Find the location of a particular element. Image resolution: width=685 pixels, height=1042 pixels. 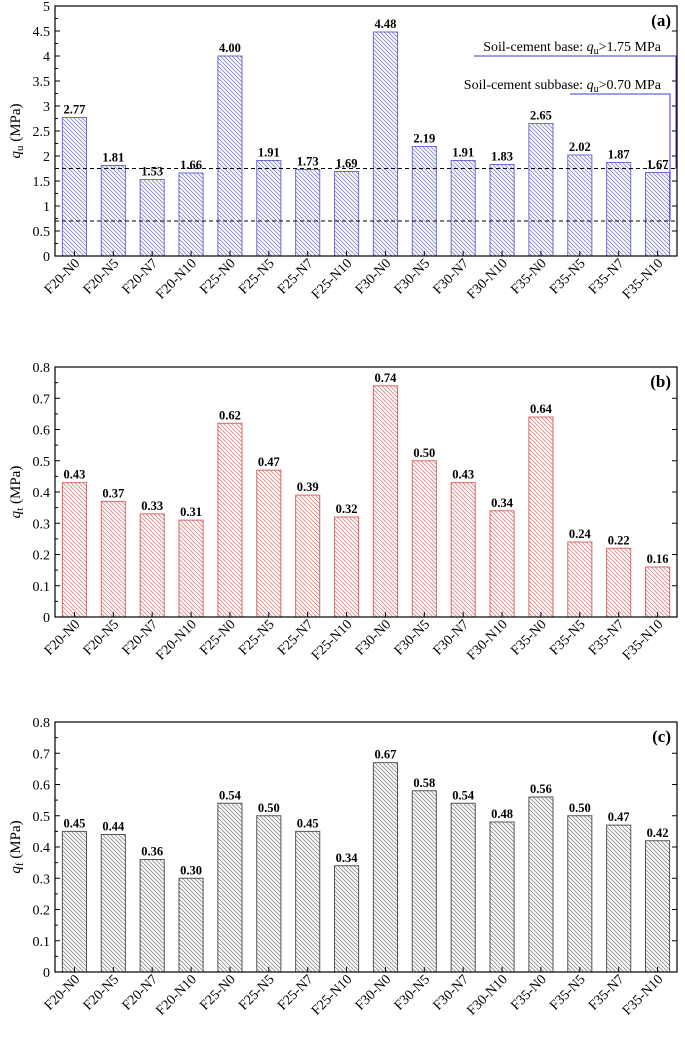

y-tick-label: 0.7 is located at coordinates (42, 754).